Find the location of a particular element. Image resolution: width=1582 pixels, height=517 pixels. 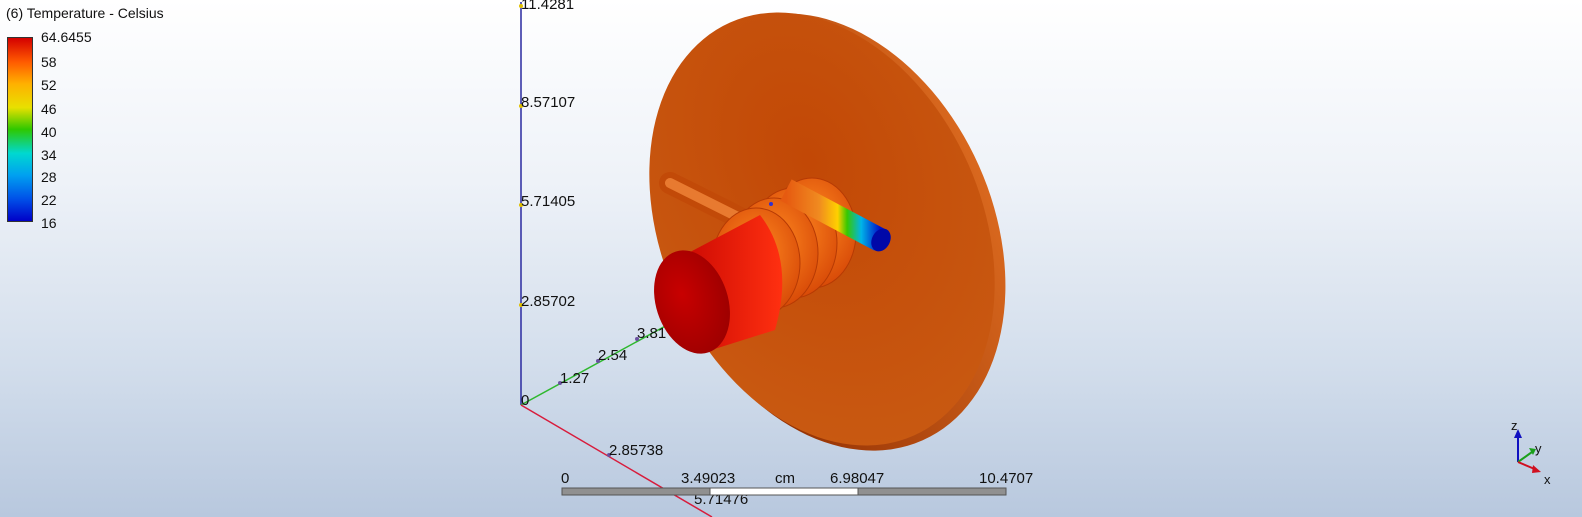

x-tick-label-0: 2.85738 is located at coordinates (636, 450).